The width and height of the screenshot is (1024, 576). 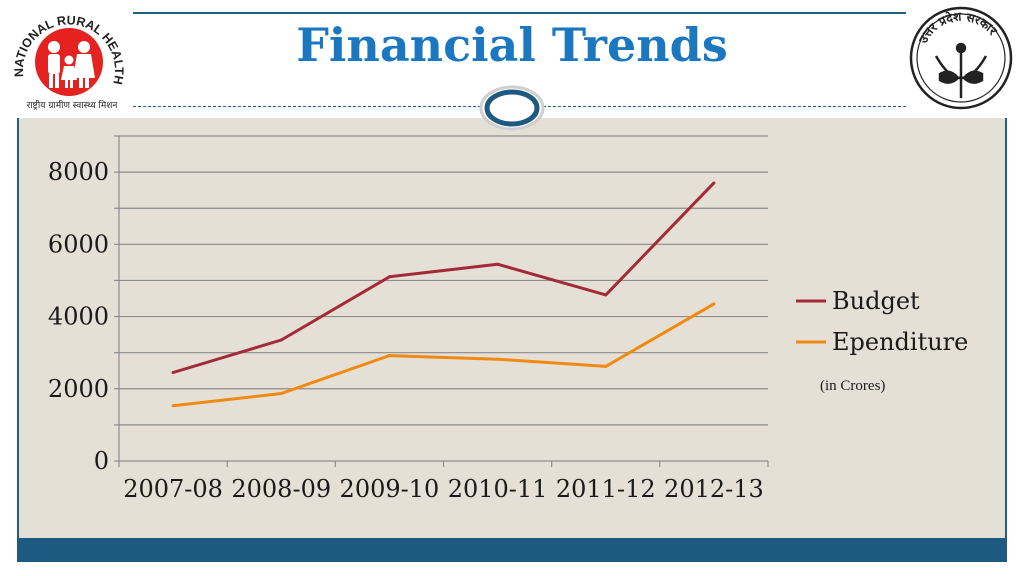 I want to click on x-tick-label: 2012-13, so click(x=714, y=489).